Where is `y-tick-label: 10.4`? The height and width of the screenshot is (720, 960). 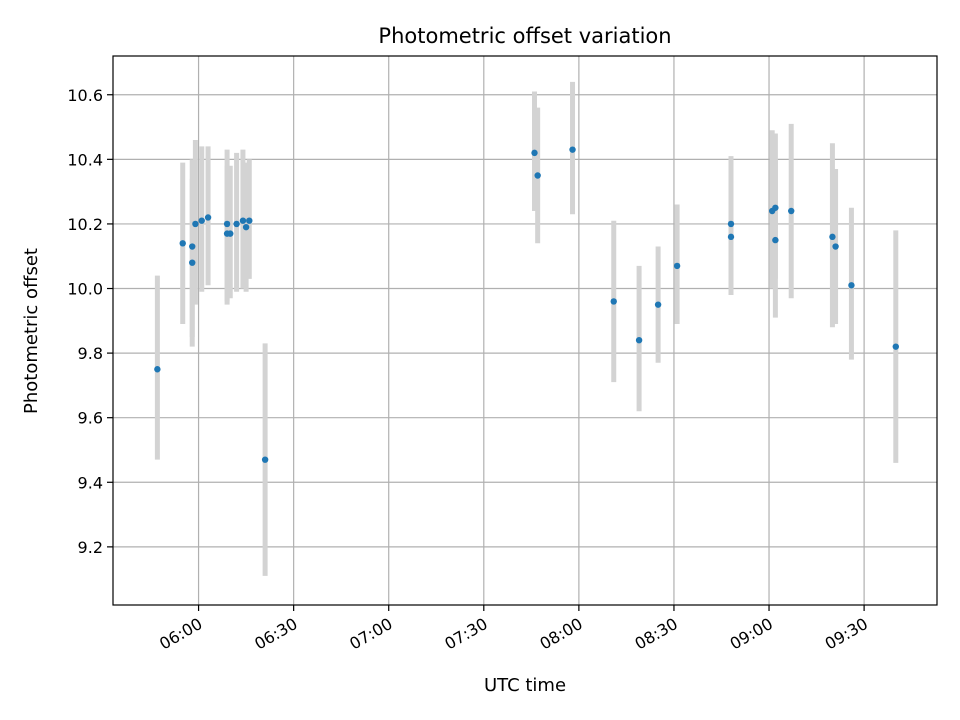 y-tick-label: 10.4 is located at coordinates (85, 159).